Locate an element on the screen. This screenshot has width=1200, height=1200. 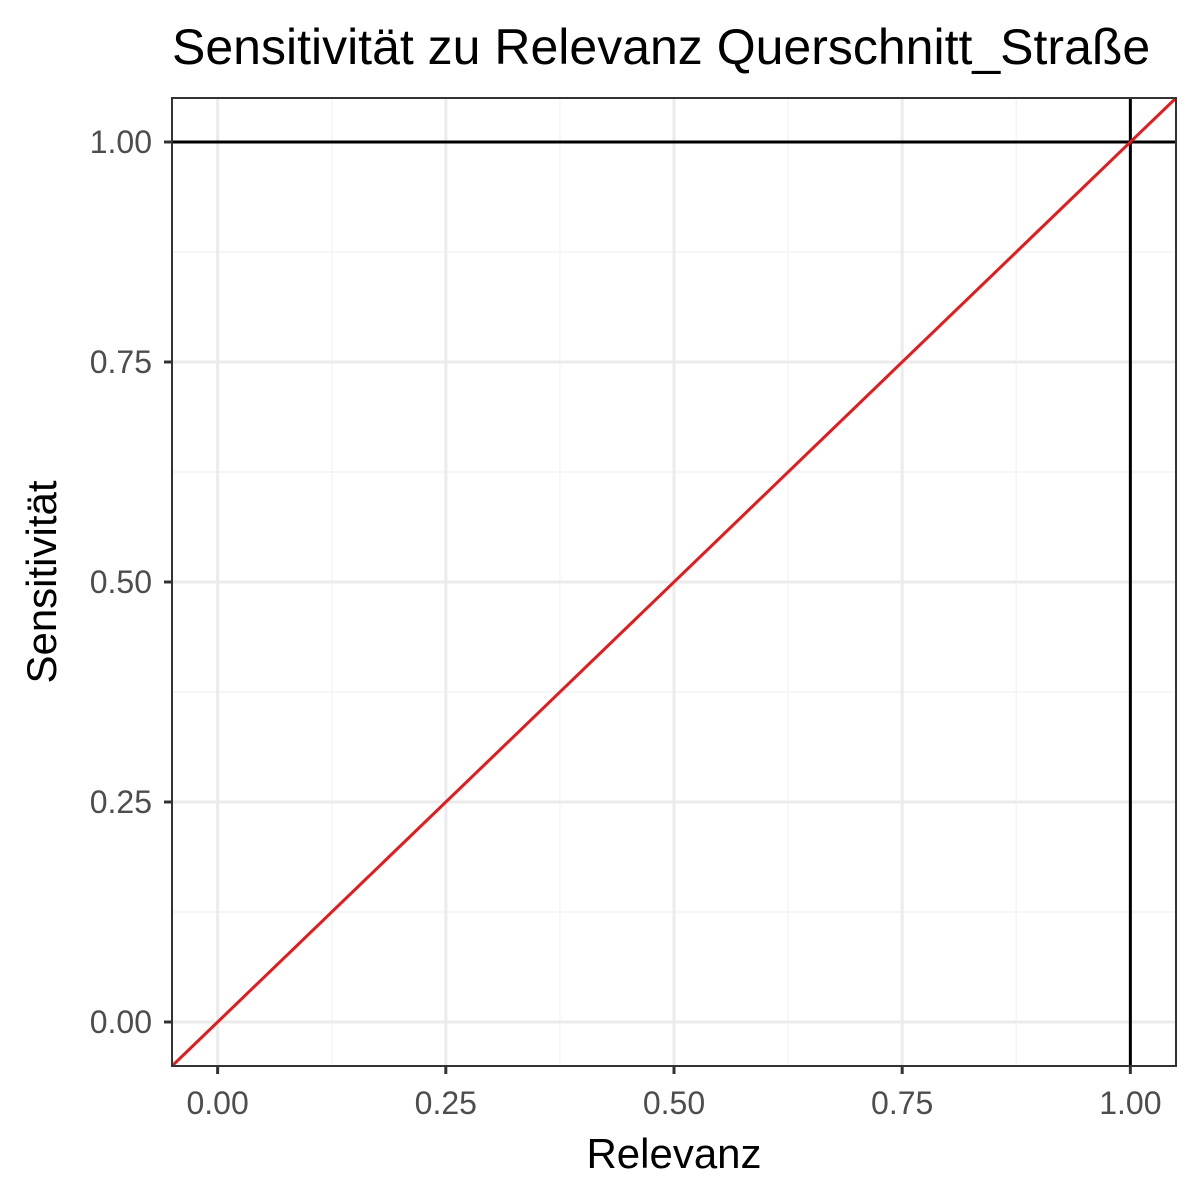
x-axis: 0.00 0.25 0.50 0.75 1.00 is located at coordinates (674, 1093).